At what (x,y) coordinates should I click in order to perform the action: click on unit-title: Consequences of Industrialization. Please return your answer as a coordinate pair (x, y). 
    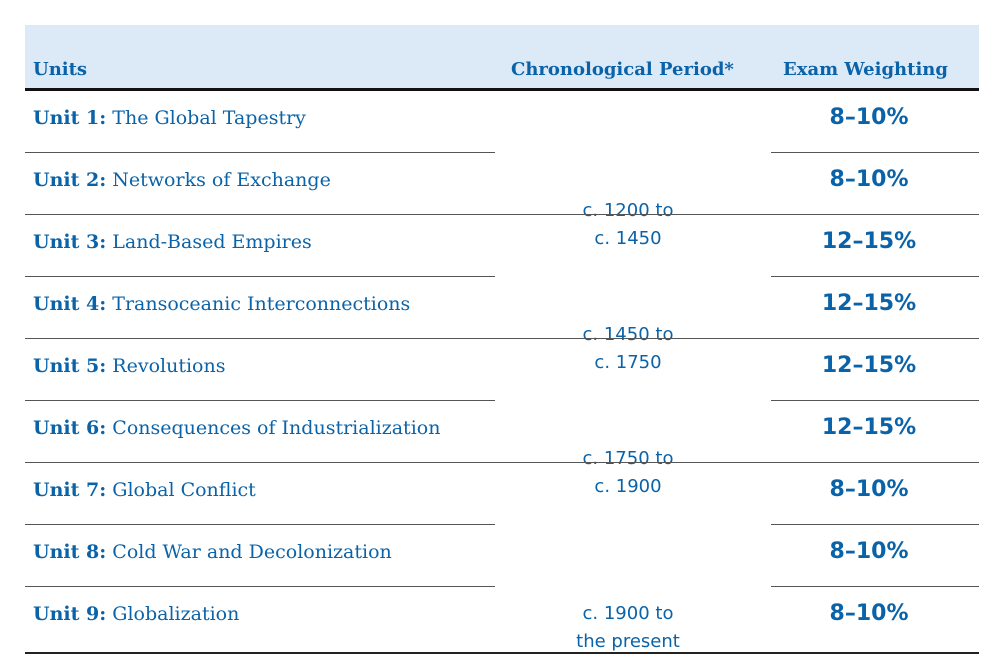
    Looking at the image, I should click on (276, 428).